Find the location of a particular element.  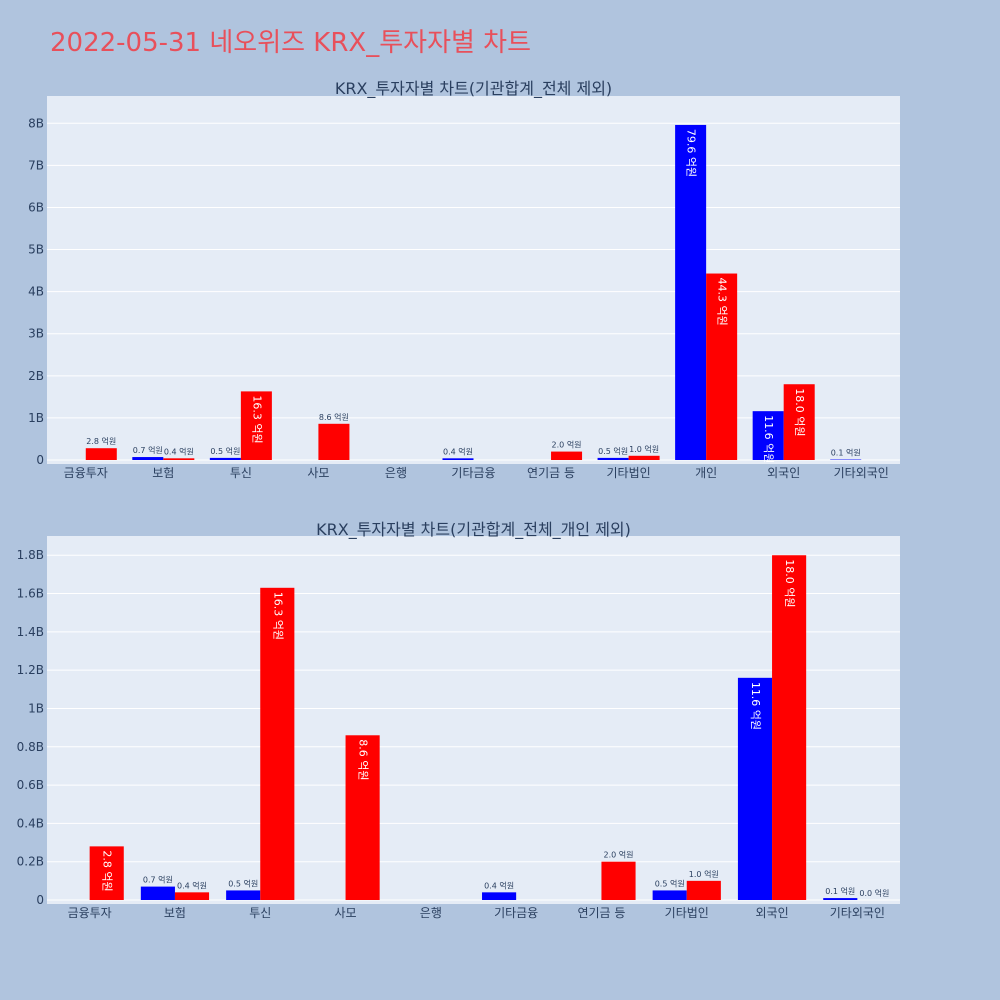

chart-title: KRX_투자자별 차트(기관합계_전체_개인 제외) is located at coordinates (473, 530).